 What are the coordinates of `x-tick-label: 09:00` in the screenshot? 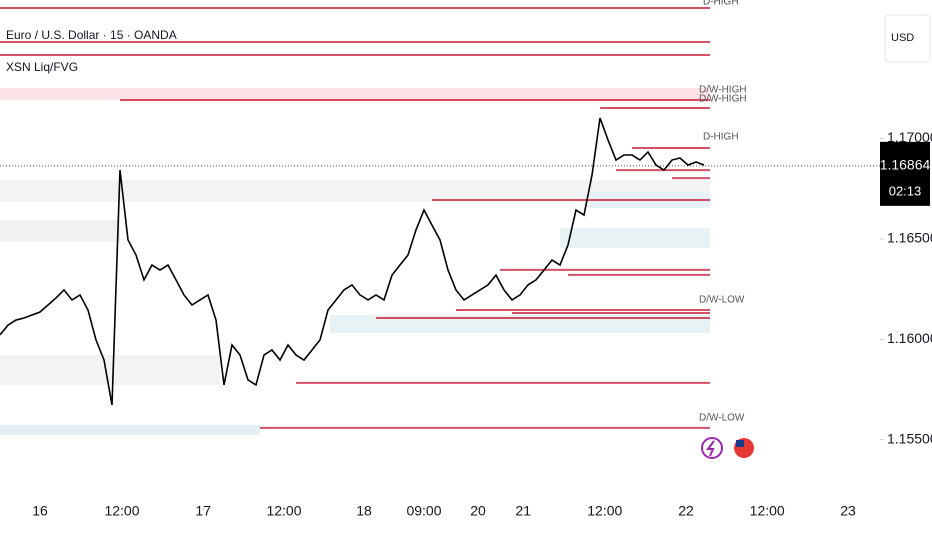 It's located at (423, 511).